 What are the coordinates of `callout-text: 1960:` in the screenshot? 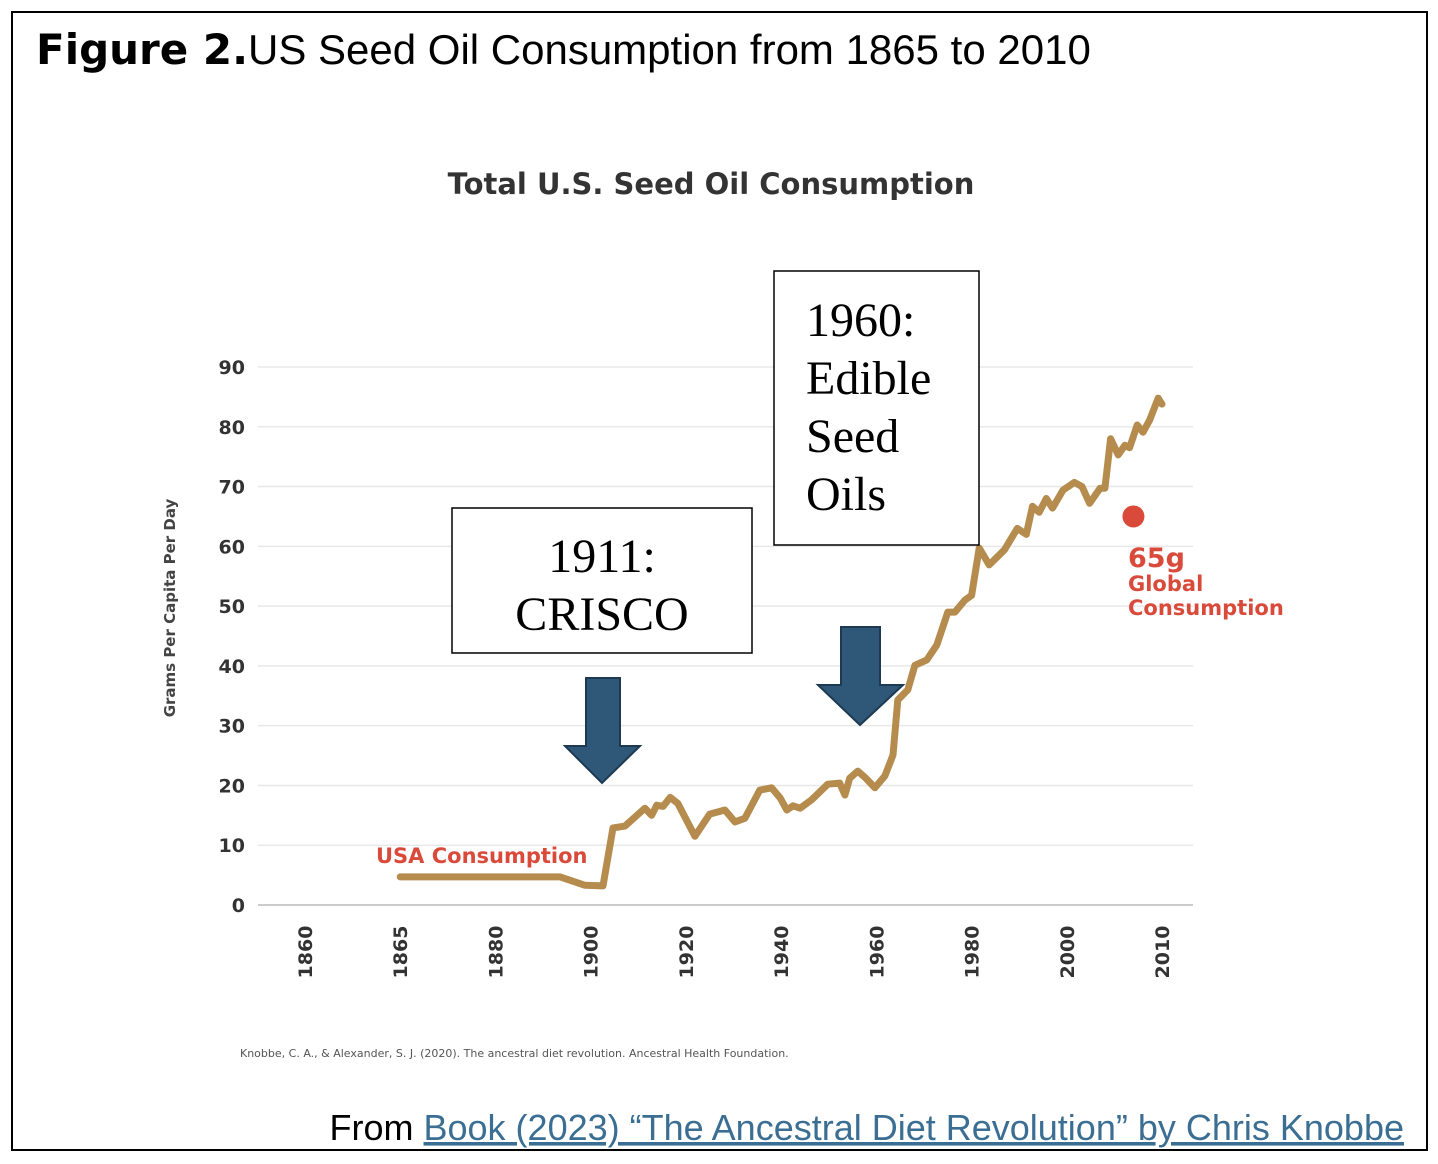 It's located at (860, 320).